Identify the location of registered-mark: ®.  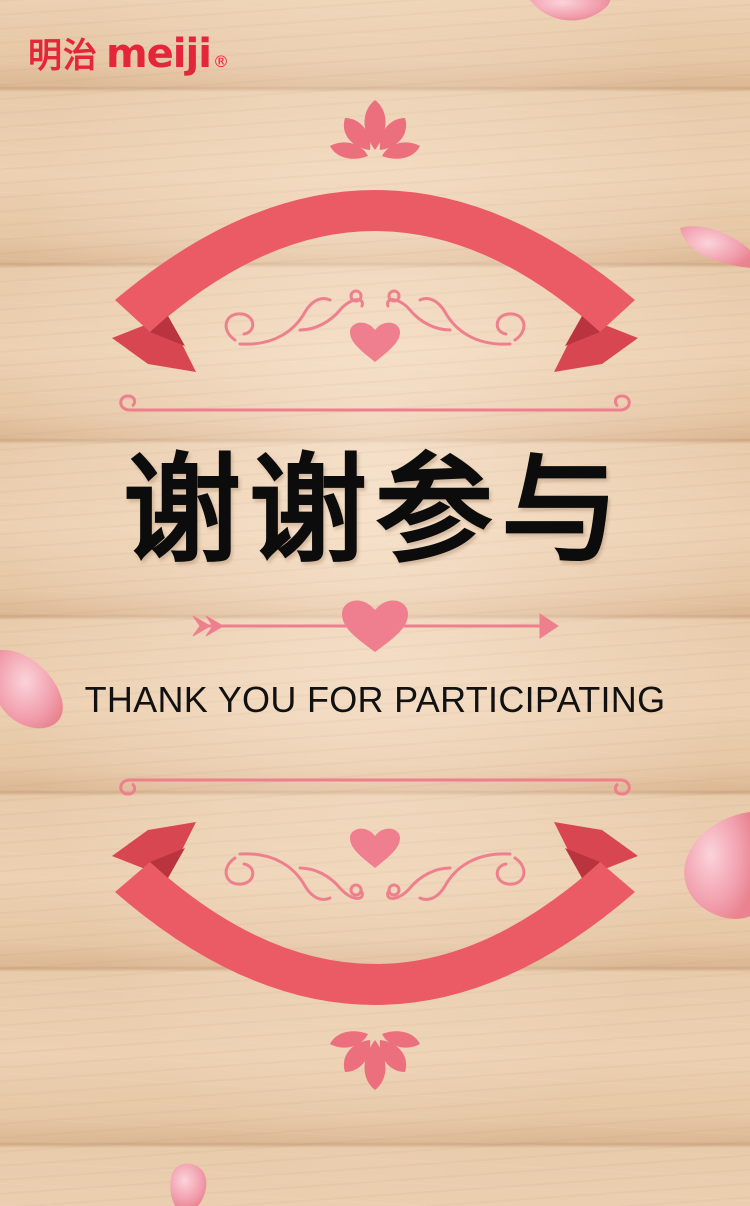
(220, 61).